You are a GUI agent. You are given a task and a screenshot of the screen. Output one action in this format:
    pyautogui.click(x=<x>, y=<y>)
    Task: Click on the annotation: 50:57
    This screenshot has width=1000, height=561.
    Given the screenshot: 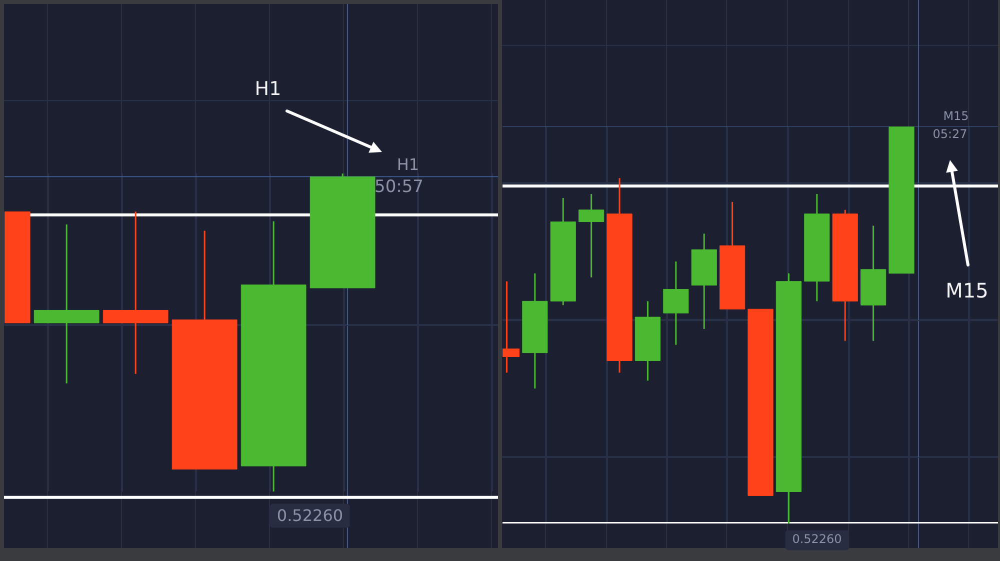 What is the action you would take?
    pyautogui.click(x=399, y=187)
    